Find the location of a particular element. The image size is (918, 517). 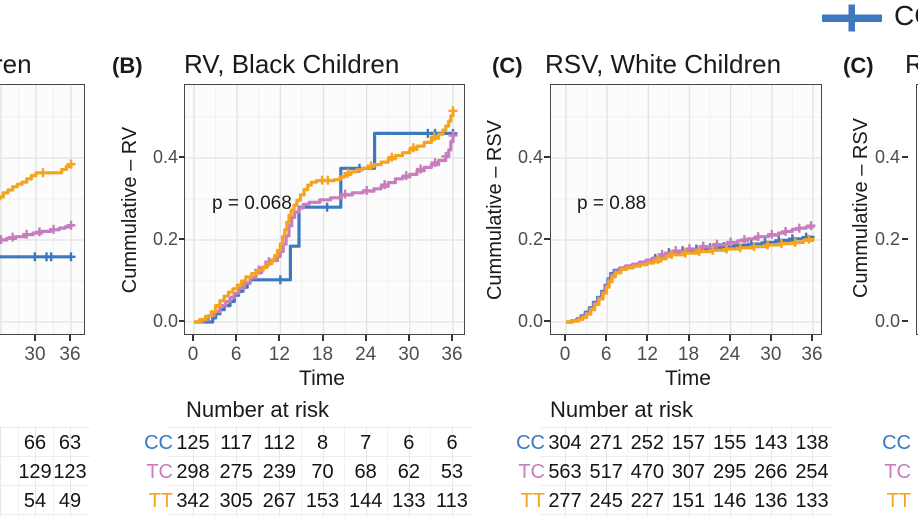

risk-value: 470 is located at coordinates (647, 472).